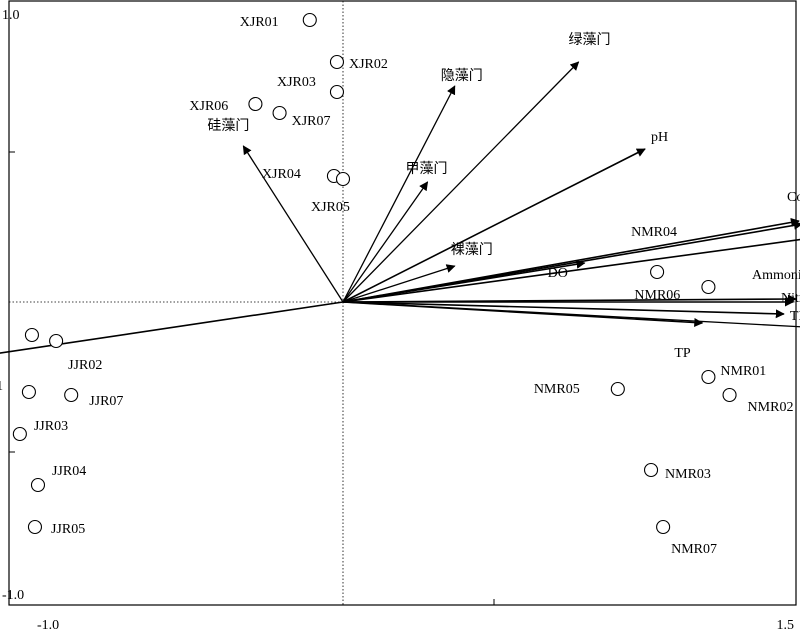 Image resolution: width=800 pixels, height=634 pixels. Describe the element at coordinates (68, 529) in the screenshot. I see `site-label: JJR05` at that location.